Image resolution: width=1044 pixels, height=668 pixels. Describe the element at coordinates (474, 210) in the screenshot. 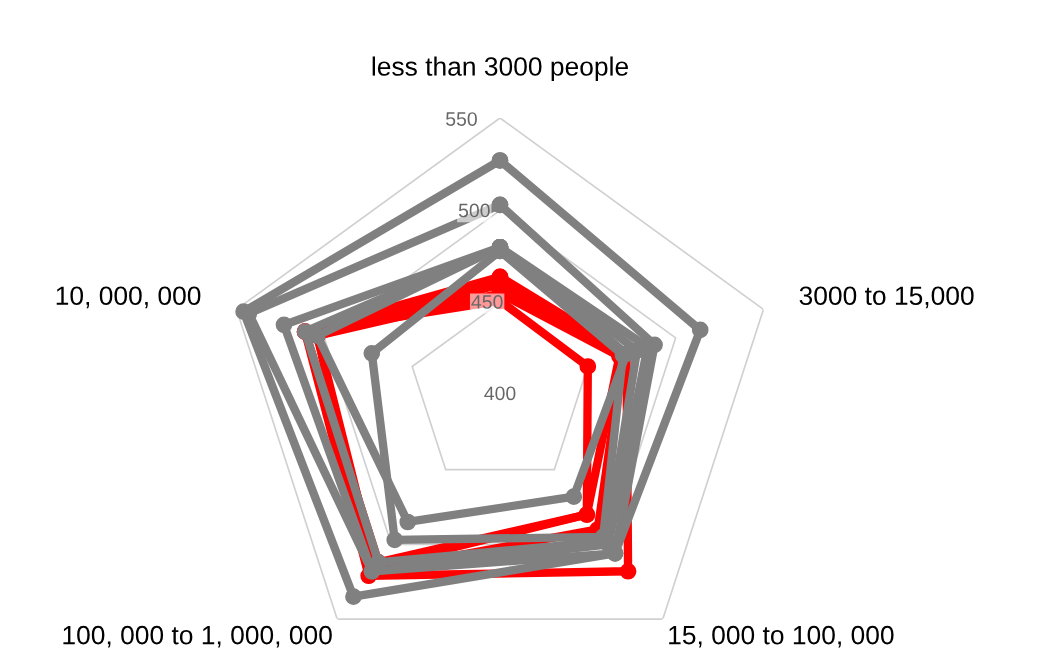

I see `y-tick-label: 500` at that location.